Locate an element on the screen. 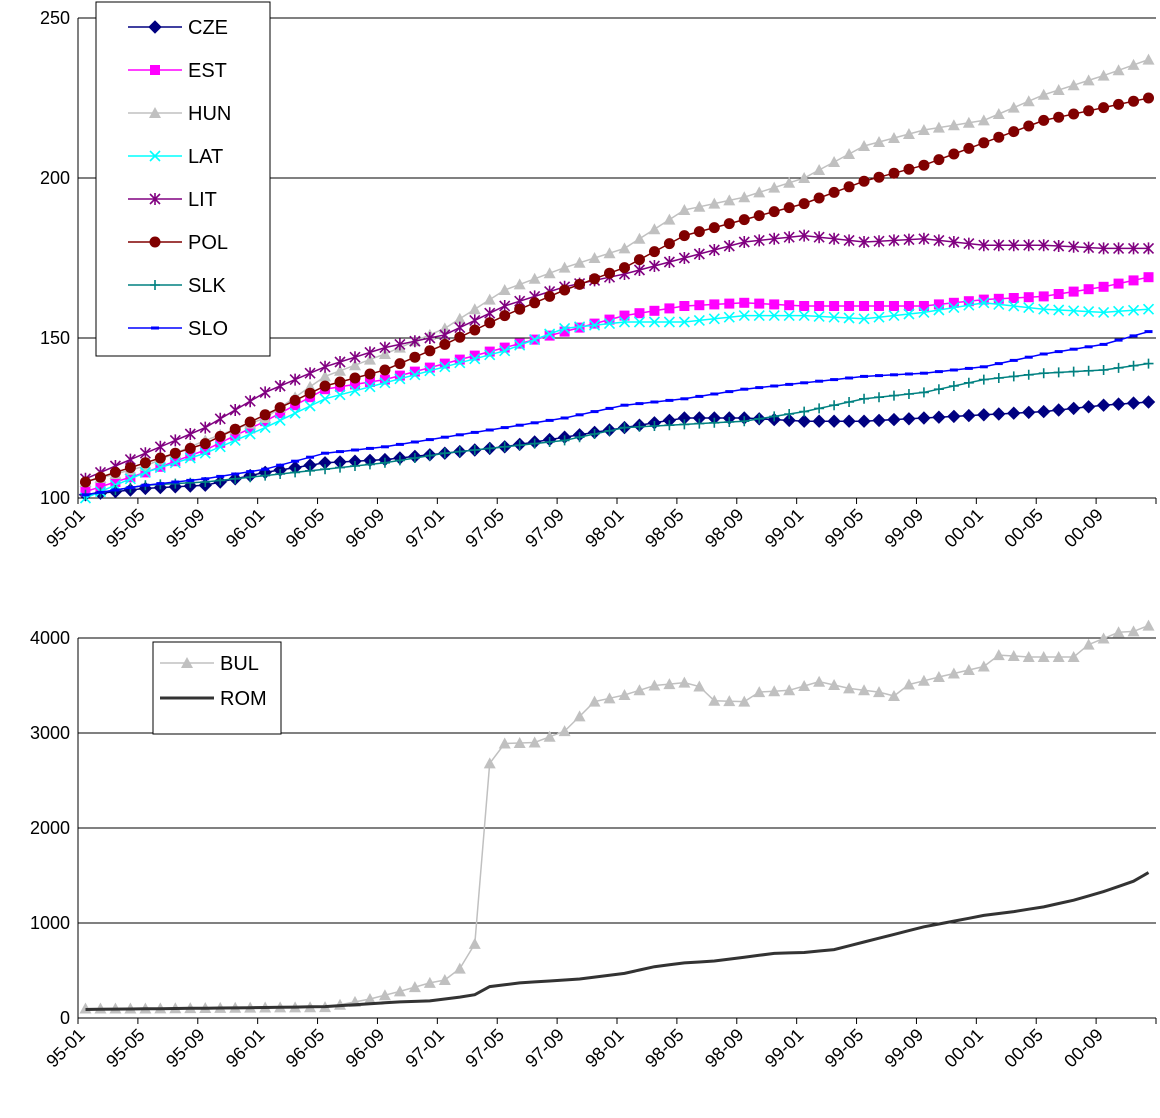 The width and height of the screenshot is (1160, 1118). legend-label: LIT is located at coordinates (202, 200).